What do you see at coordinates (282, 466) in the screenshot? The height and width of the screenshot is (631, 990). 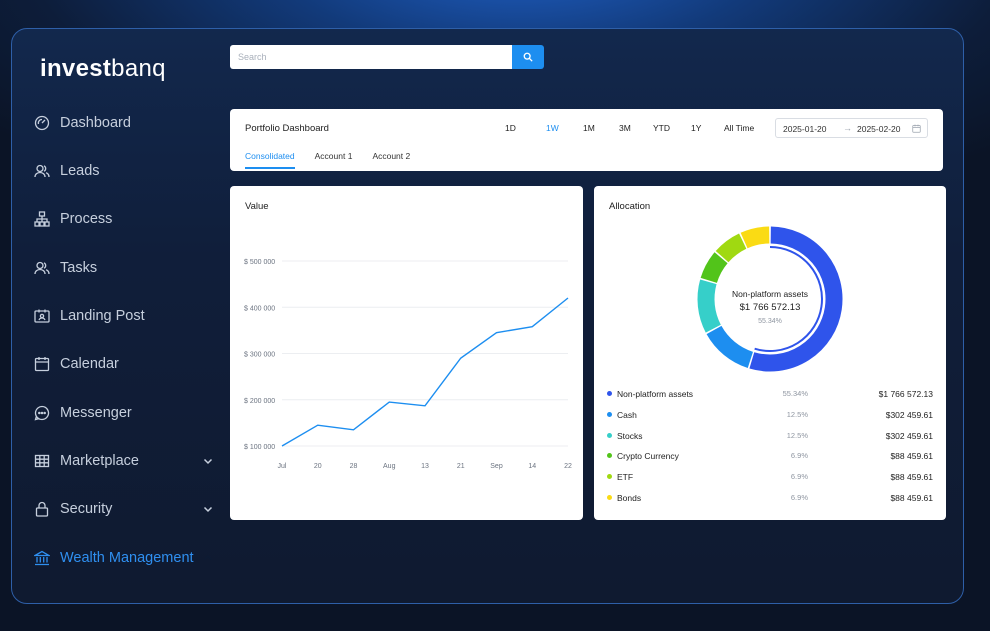 I see `x-tick-label: Jul` at bounding box center [282, 466].